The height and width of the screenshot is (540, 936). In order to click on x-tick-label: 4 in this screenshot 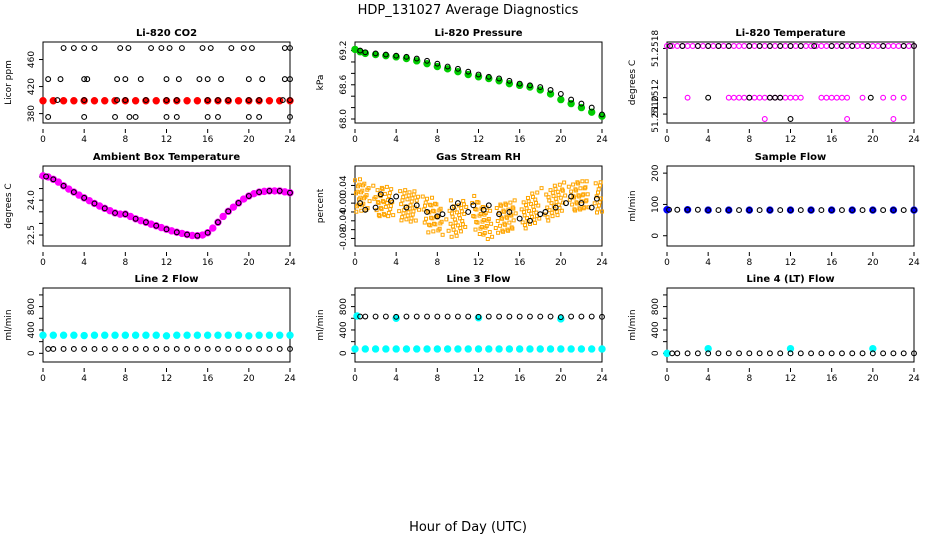, I will do `click(396, 263)`.